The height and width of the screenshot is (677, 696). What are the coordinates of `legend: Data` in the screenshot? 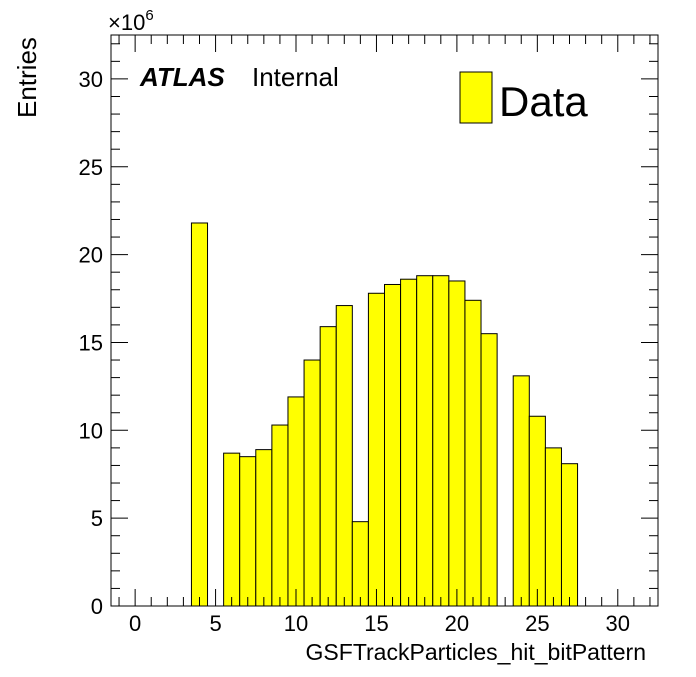 It's located at (523, 98).